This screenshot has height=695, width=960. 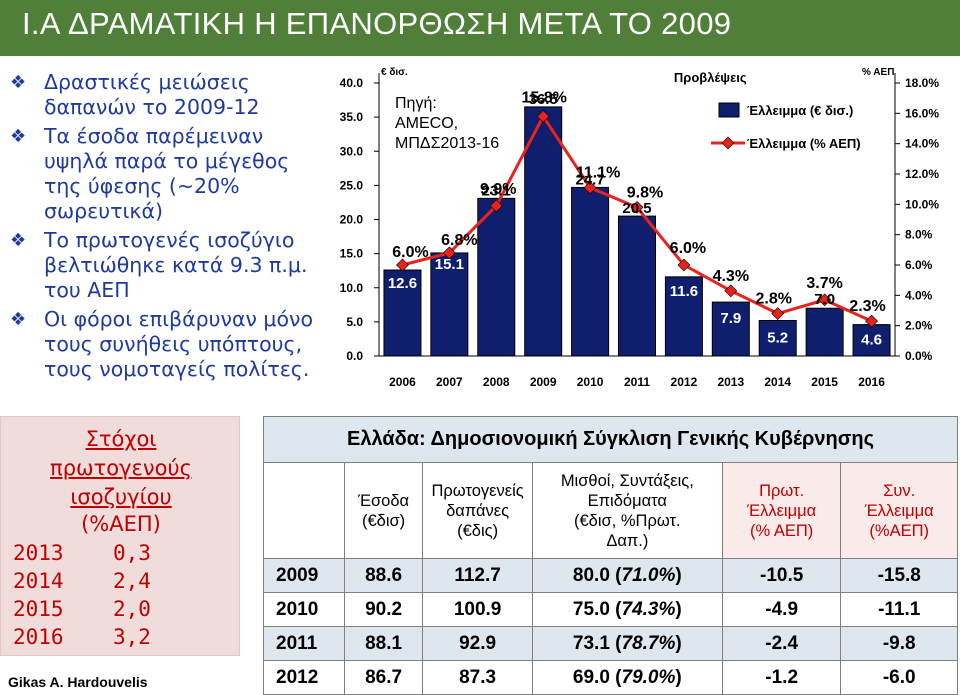 I want to click on wages-share: 78.7%, so click(x=648, y=643).